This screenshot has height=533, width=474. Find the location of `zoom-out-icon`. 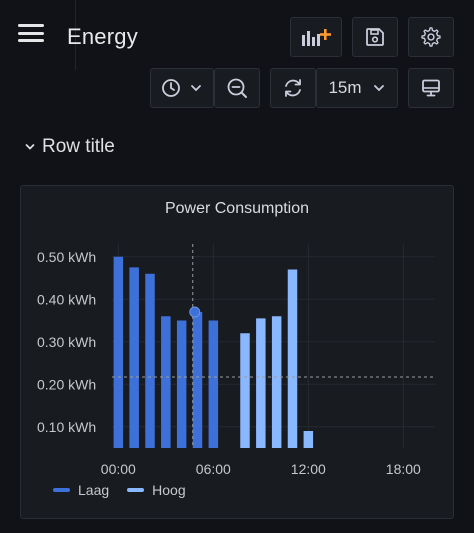

zoom-out-icon is located at coordinates (237, 88).